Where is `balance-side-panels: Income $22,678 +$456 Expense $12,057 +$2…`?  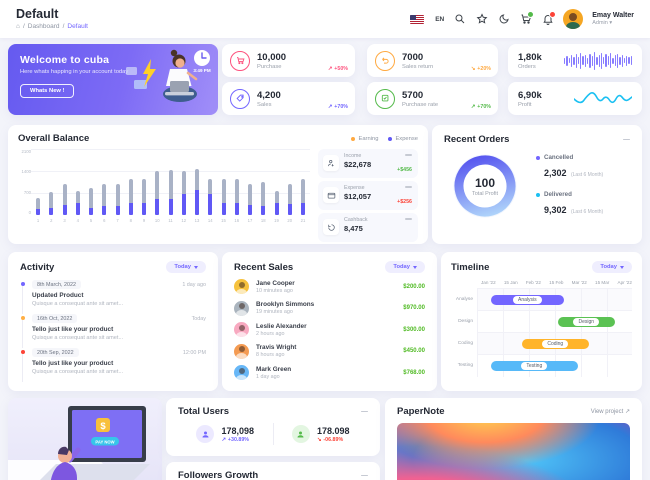 balance-side-panels: Income $22,678 +$456 Expense $12,057 +$2… is located at coordinates (368, 195).